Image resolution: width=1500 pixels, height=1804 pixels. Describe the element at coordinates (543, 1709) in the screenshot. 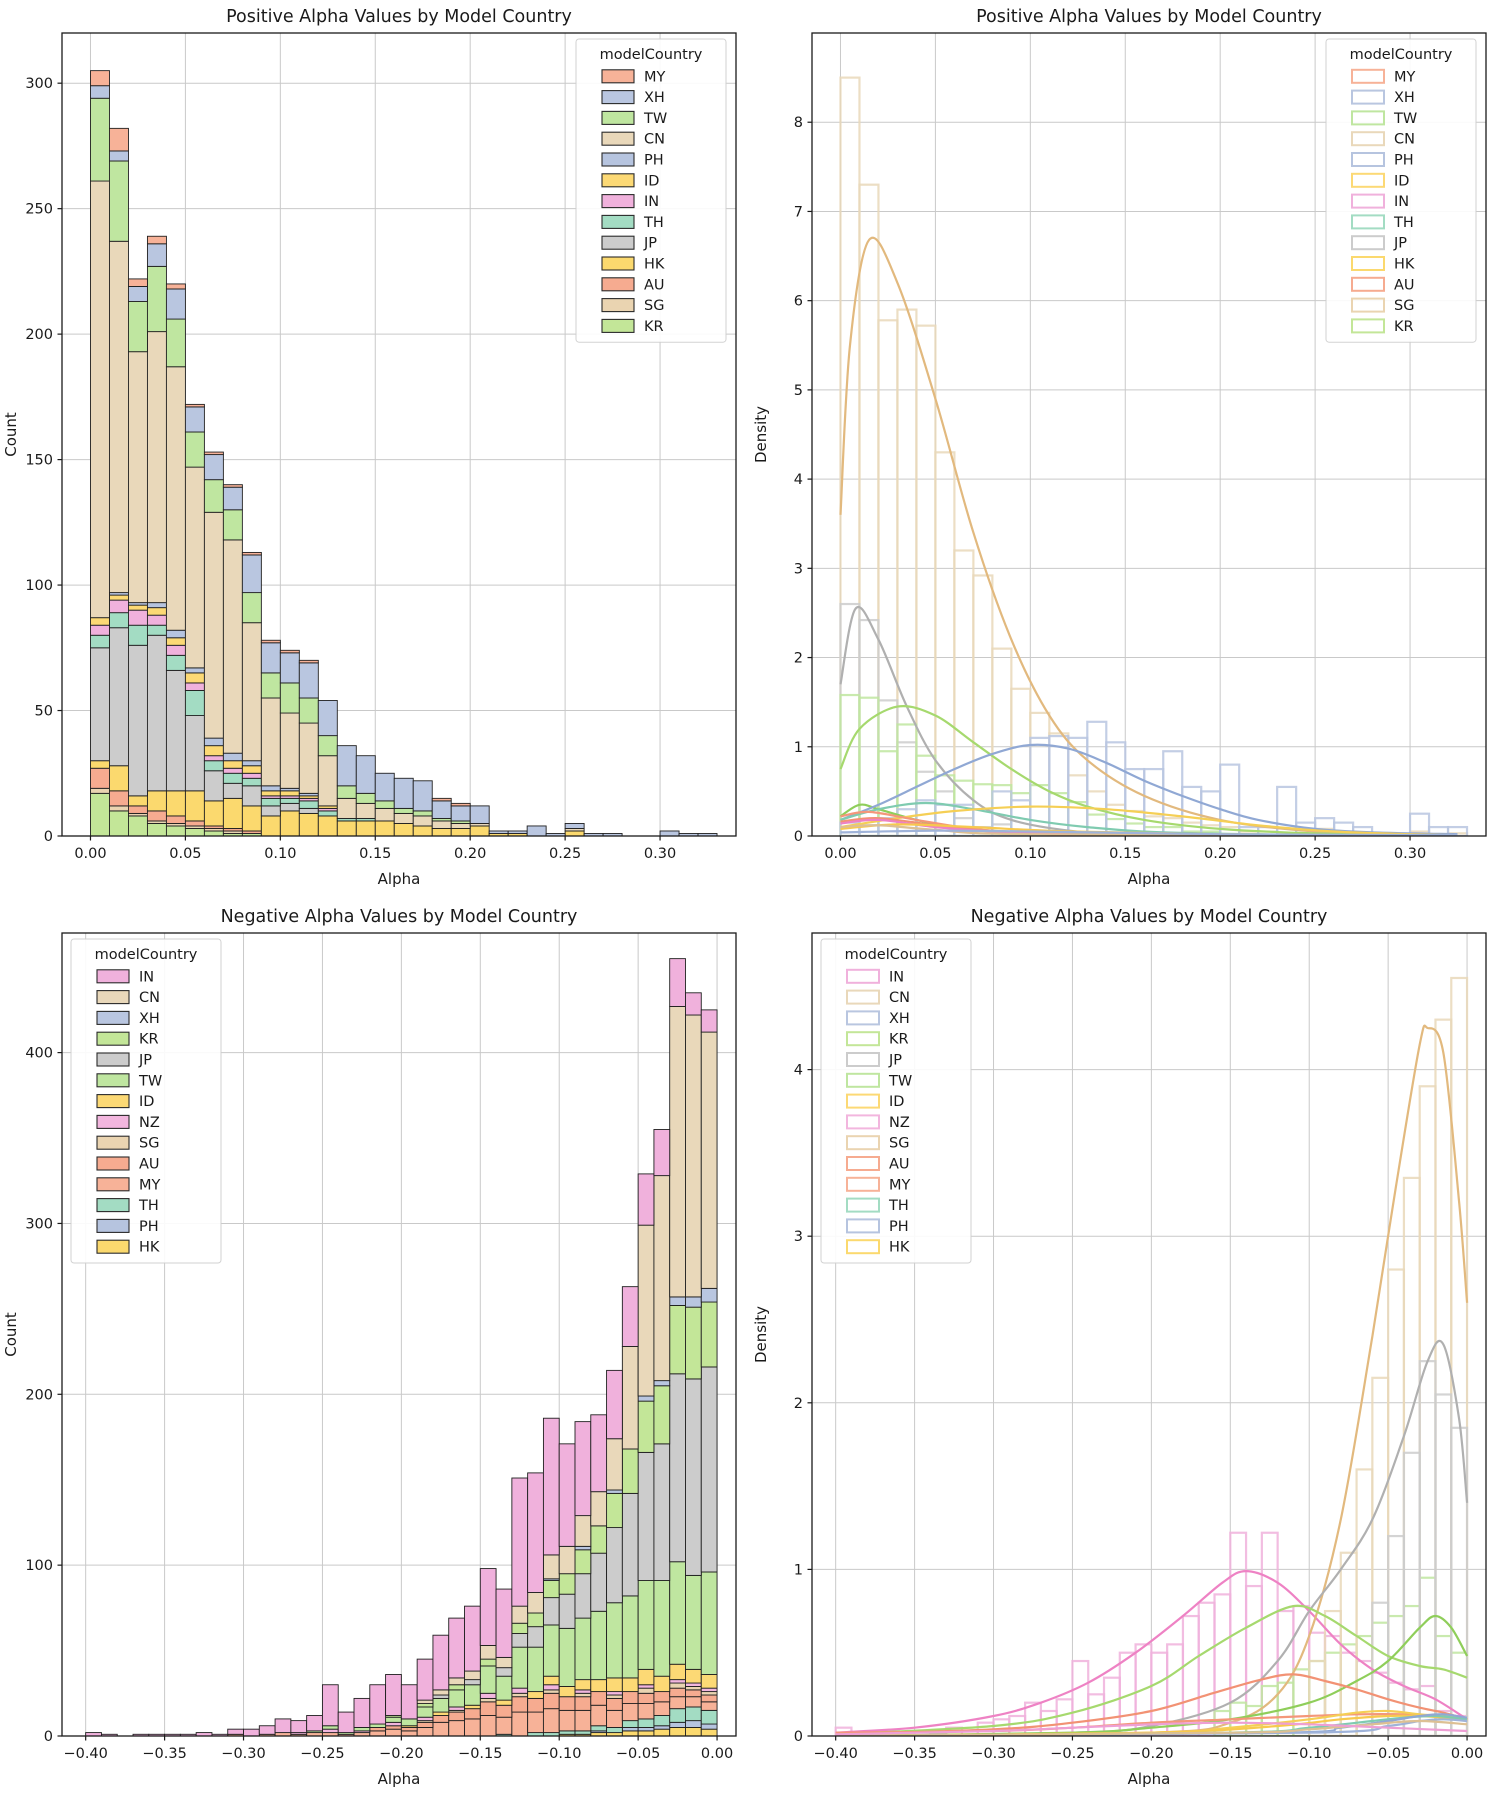

I see `bars-AU` at that location.